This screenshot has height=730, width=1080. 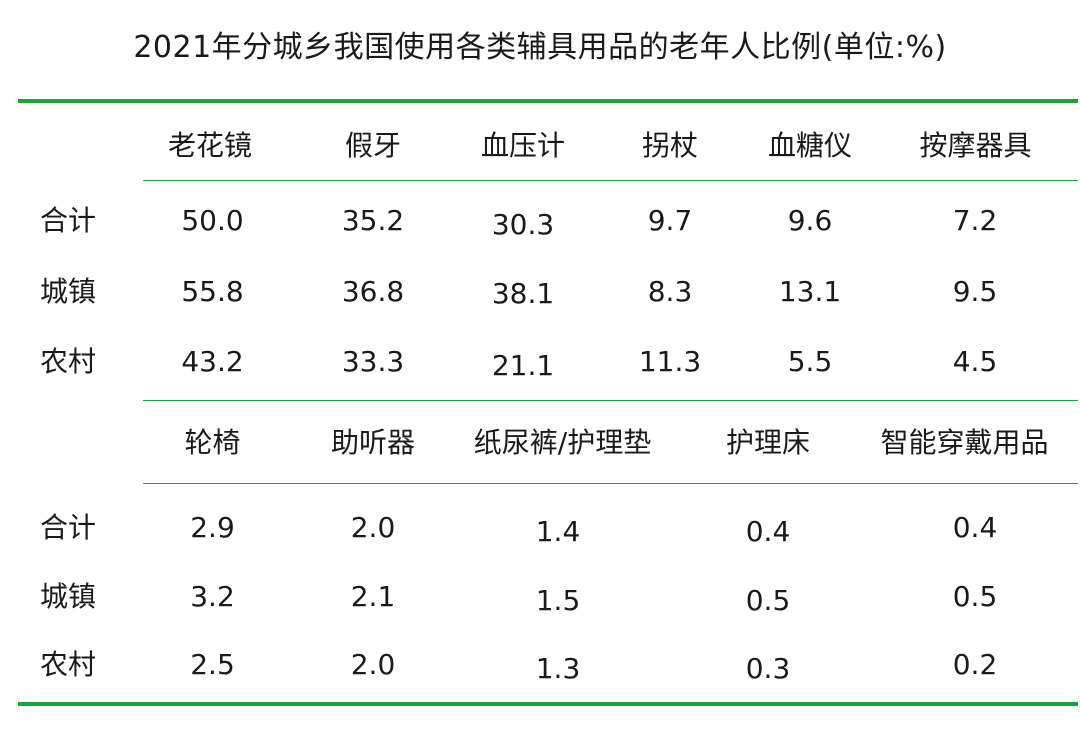 I want to click on table-row: 合计 50.0 35.2 30.3 9.7 9.6 7.2, so click(x=540, y=221).